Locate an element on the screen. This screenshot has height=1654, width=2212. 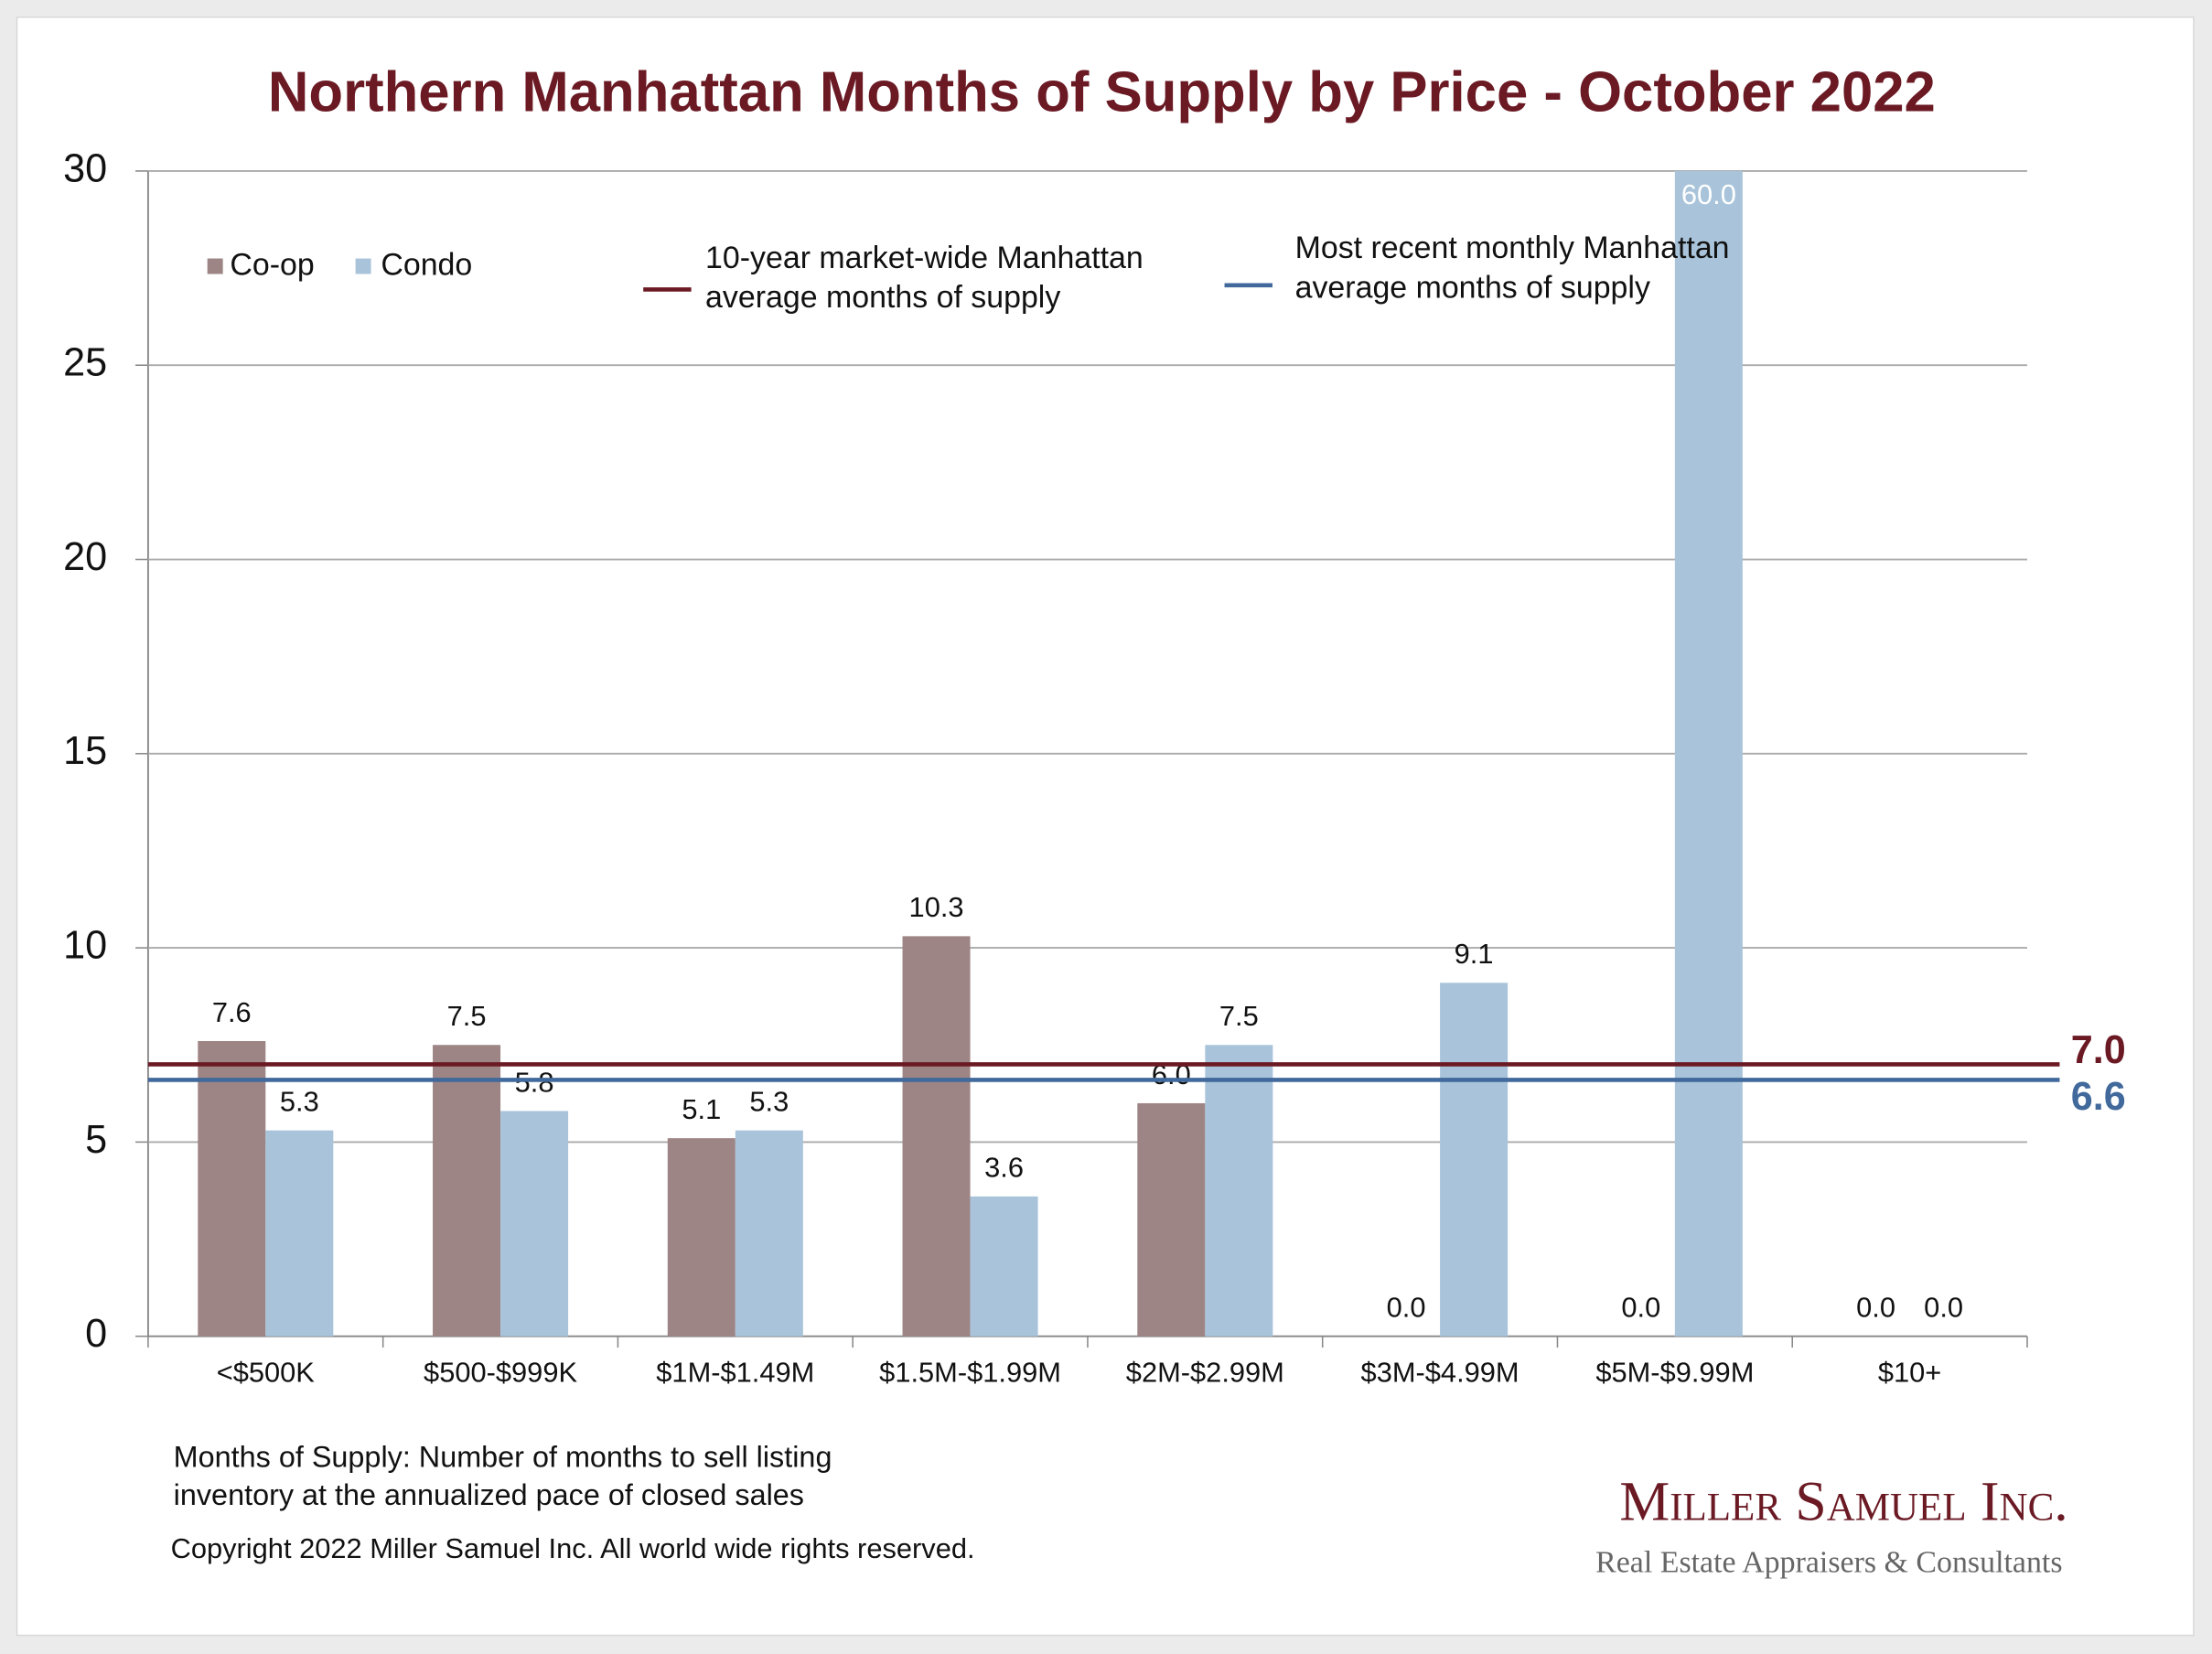
y-tick-label: 0 is located at coordinates (96, 1334).